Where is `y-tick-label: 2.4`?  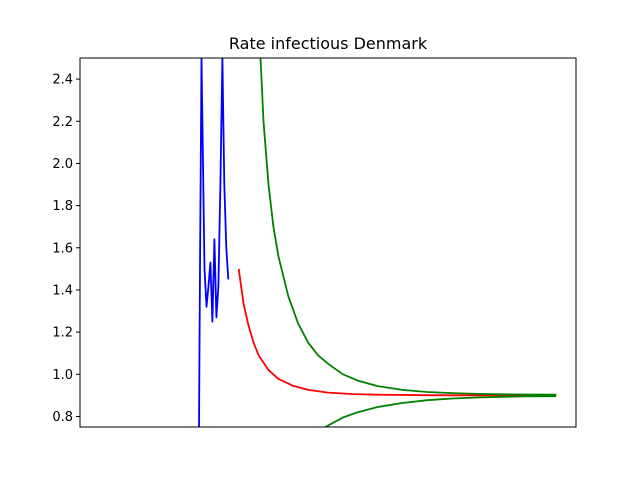 y-tick-label: 2.4 is located at coordinates (62, 80).